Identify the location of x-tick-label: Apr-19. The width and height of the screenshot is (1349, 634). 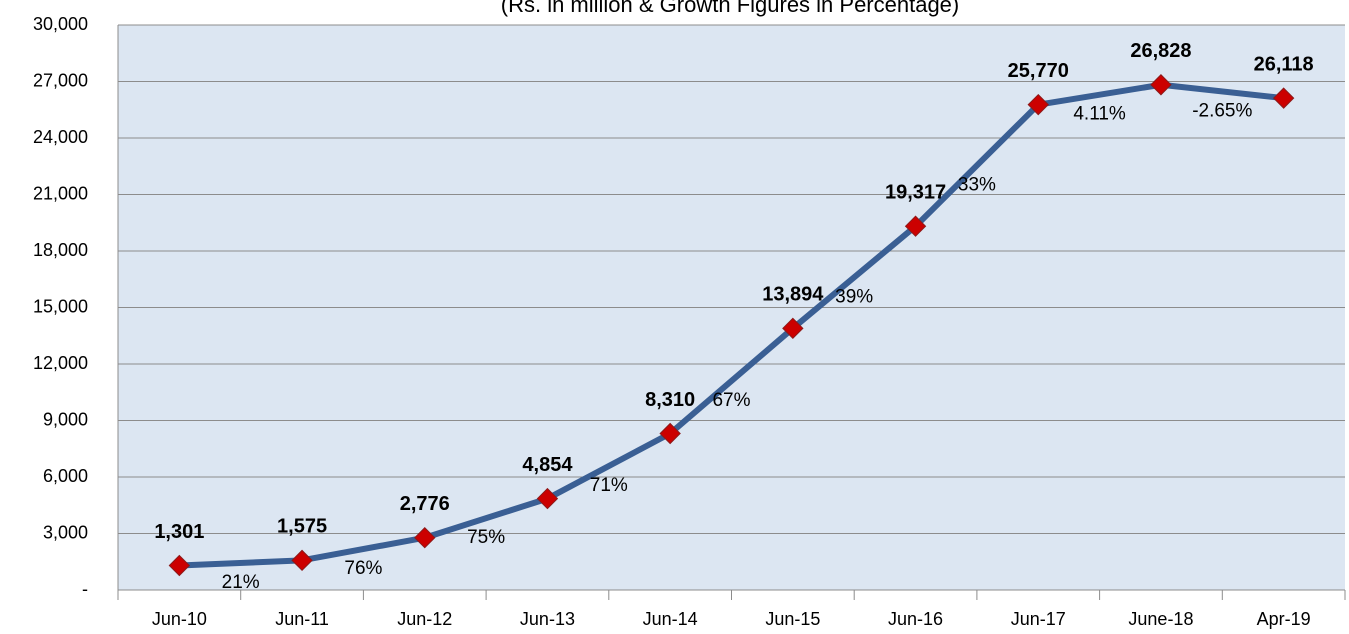
(1284, 619).